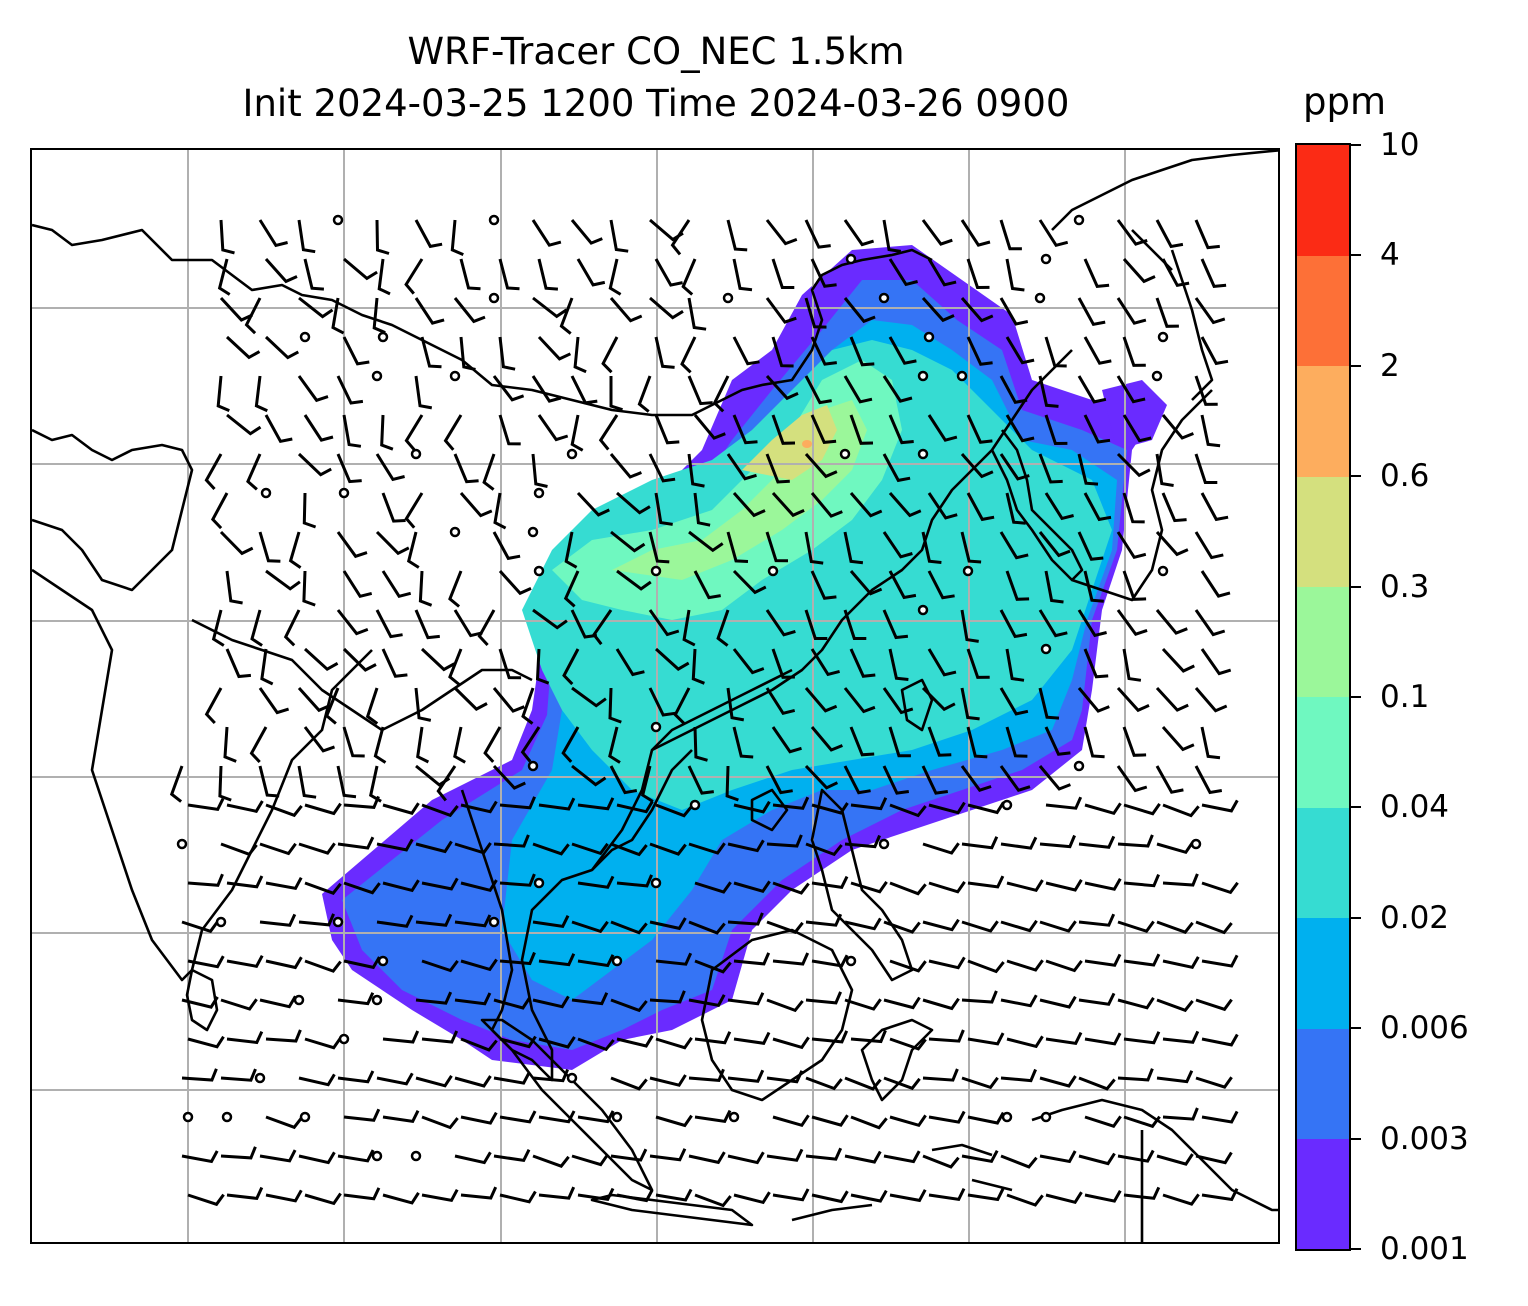 The width and height of the screenshot is (1528, 1306). What do you see at coordinates (1405, 476) in the screenshot?
I see `colorbar-tick-label: 0.6` at bounding box center [1405, 476].